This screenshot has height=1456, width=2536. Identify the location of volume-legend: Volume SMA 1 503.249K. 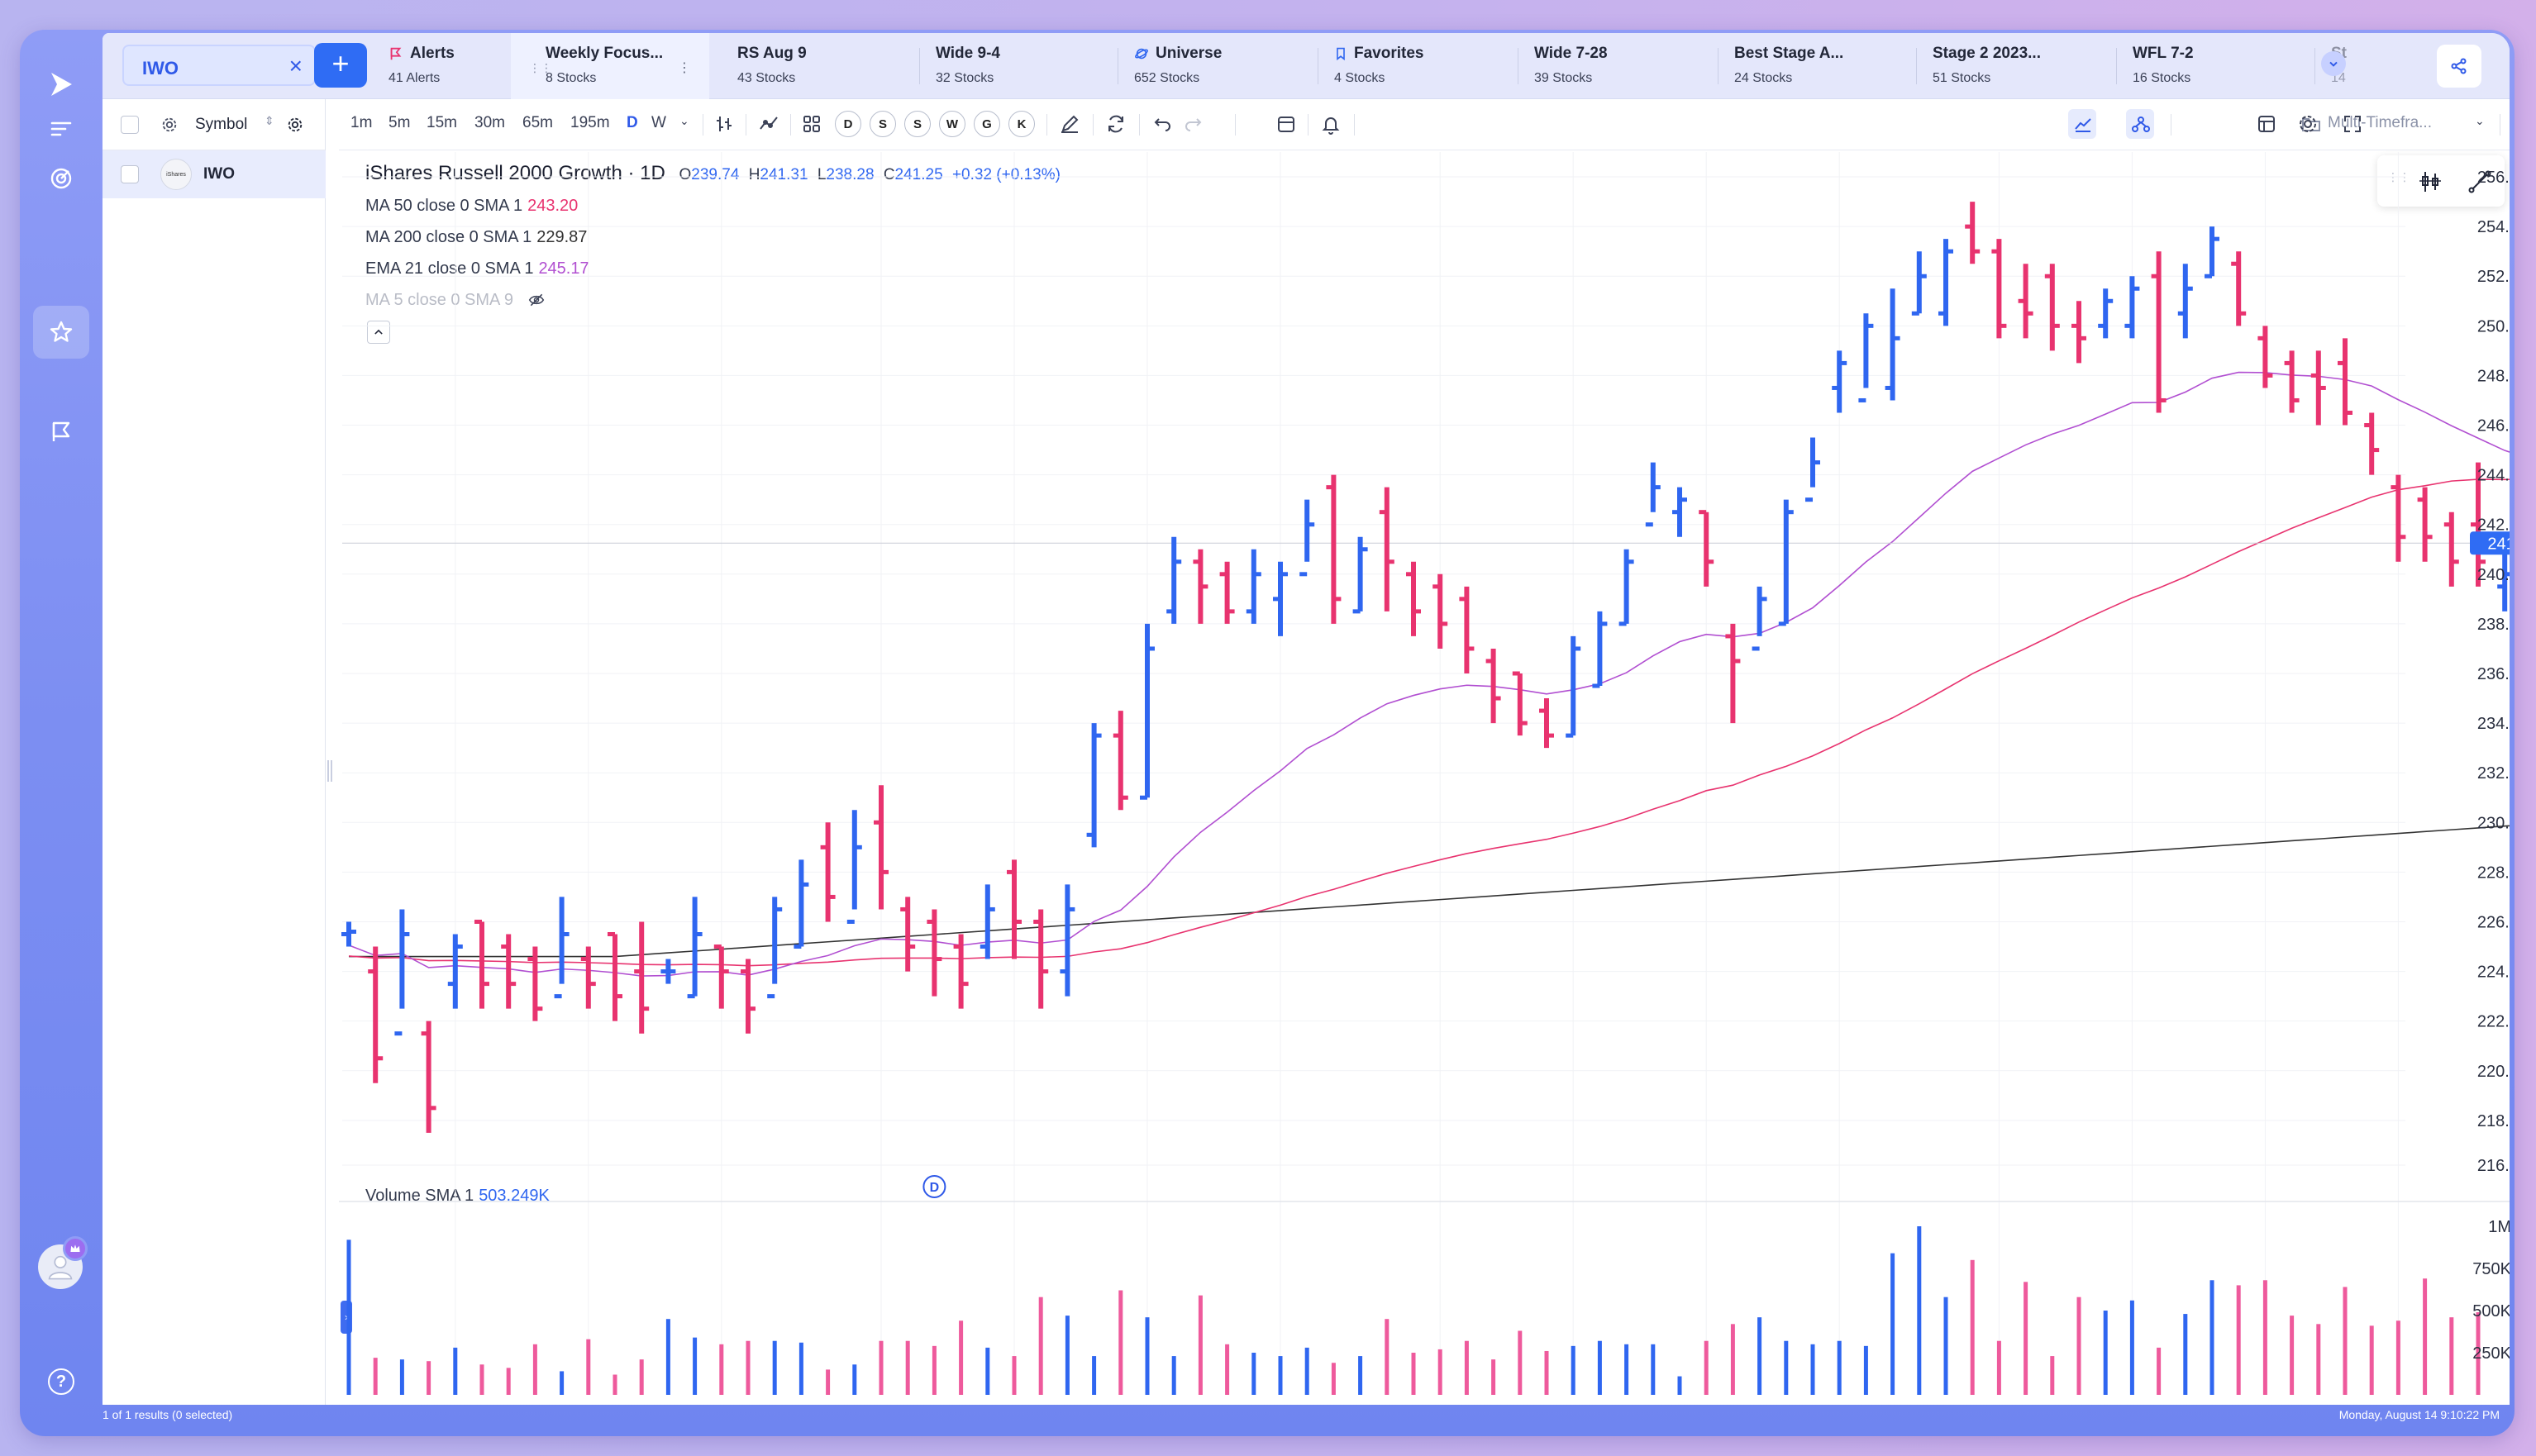
(458, 1196).